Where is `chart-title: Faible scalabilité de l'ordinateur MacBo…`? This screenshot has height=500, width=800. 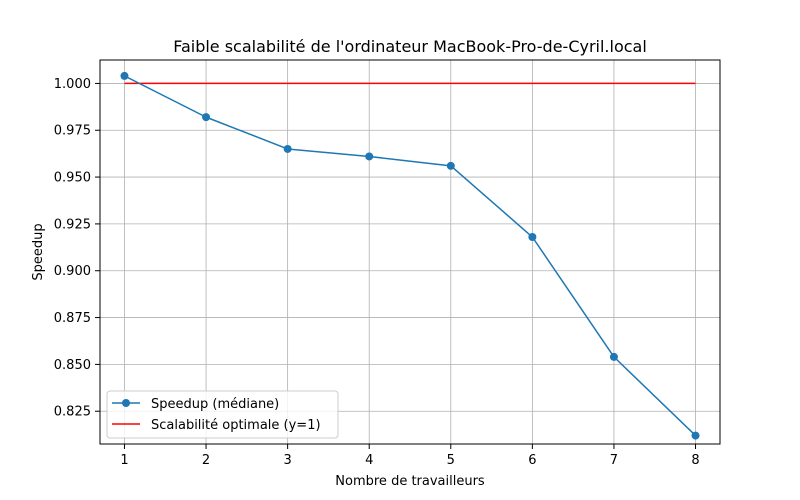 chart-title: Faible scalabilité de l'ordinateur MacBo… is located at coordinates (410, 46).